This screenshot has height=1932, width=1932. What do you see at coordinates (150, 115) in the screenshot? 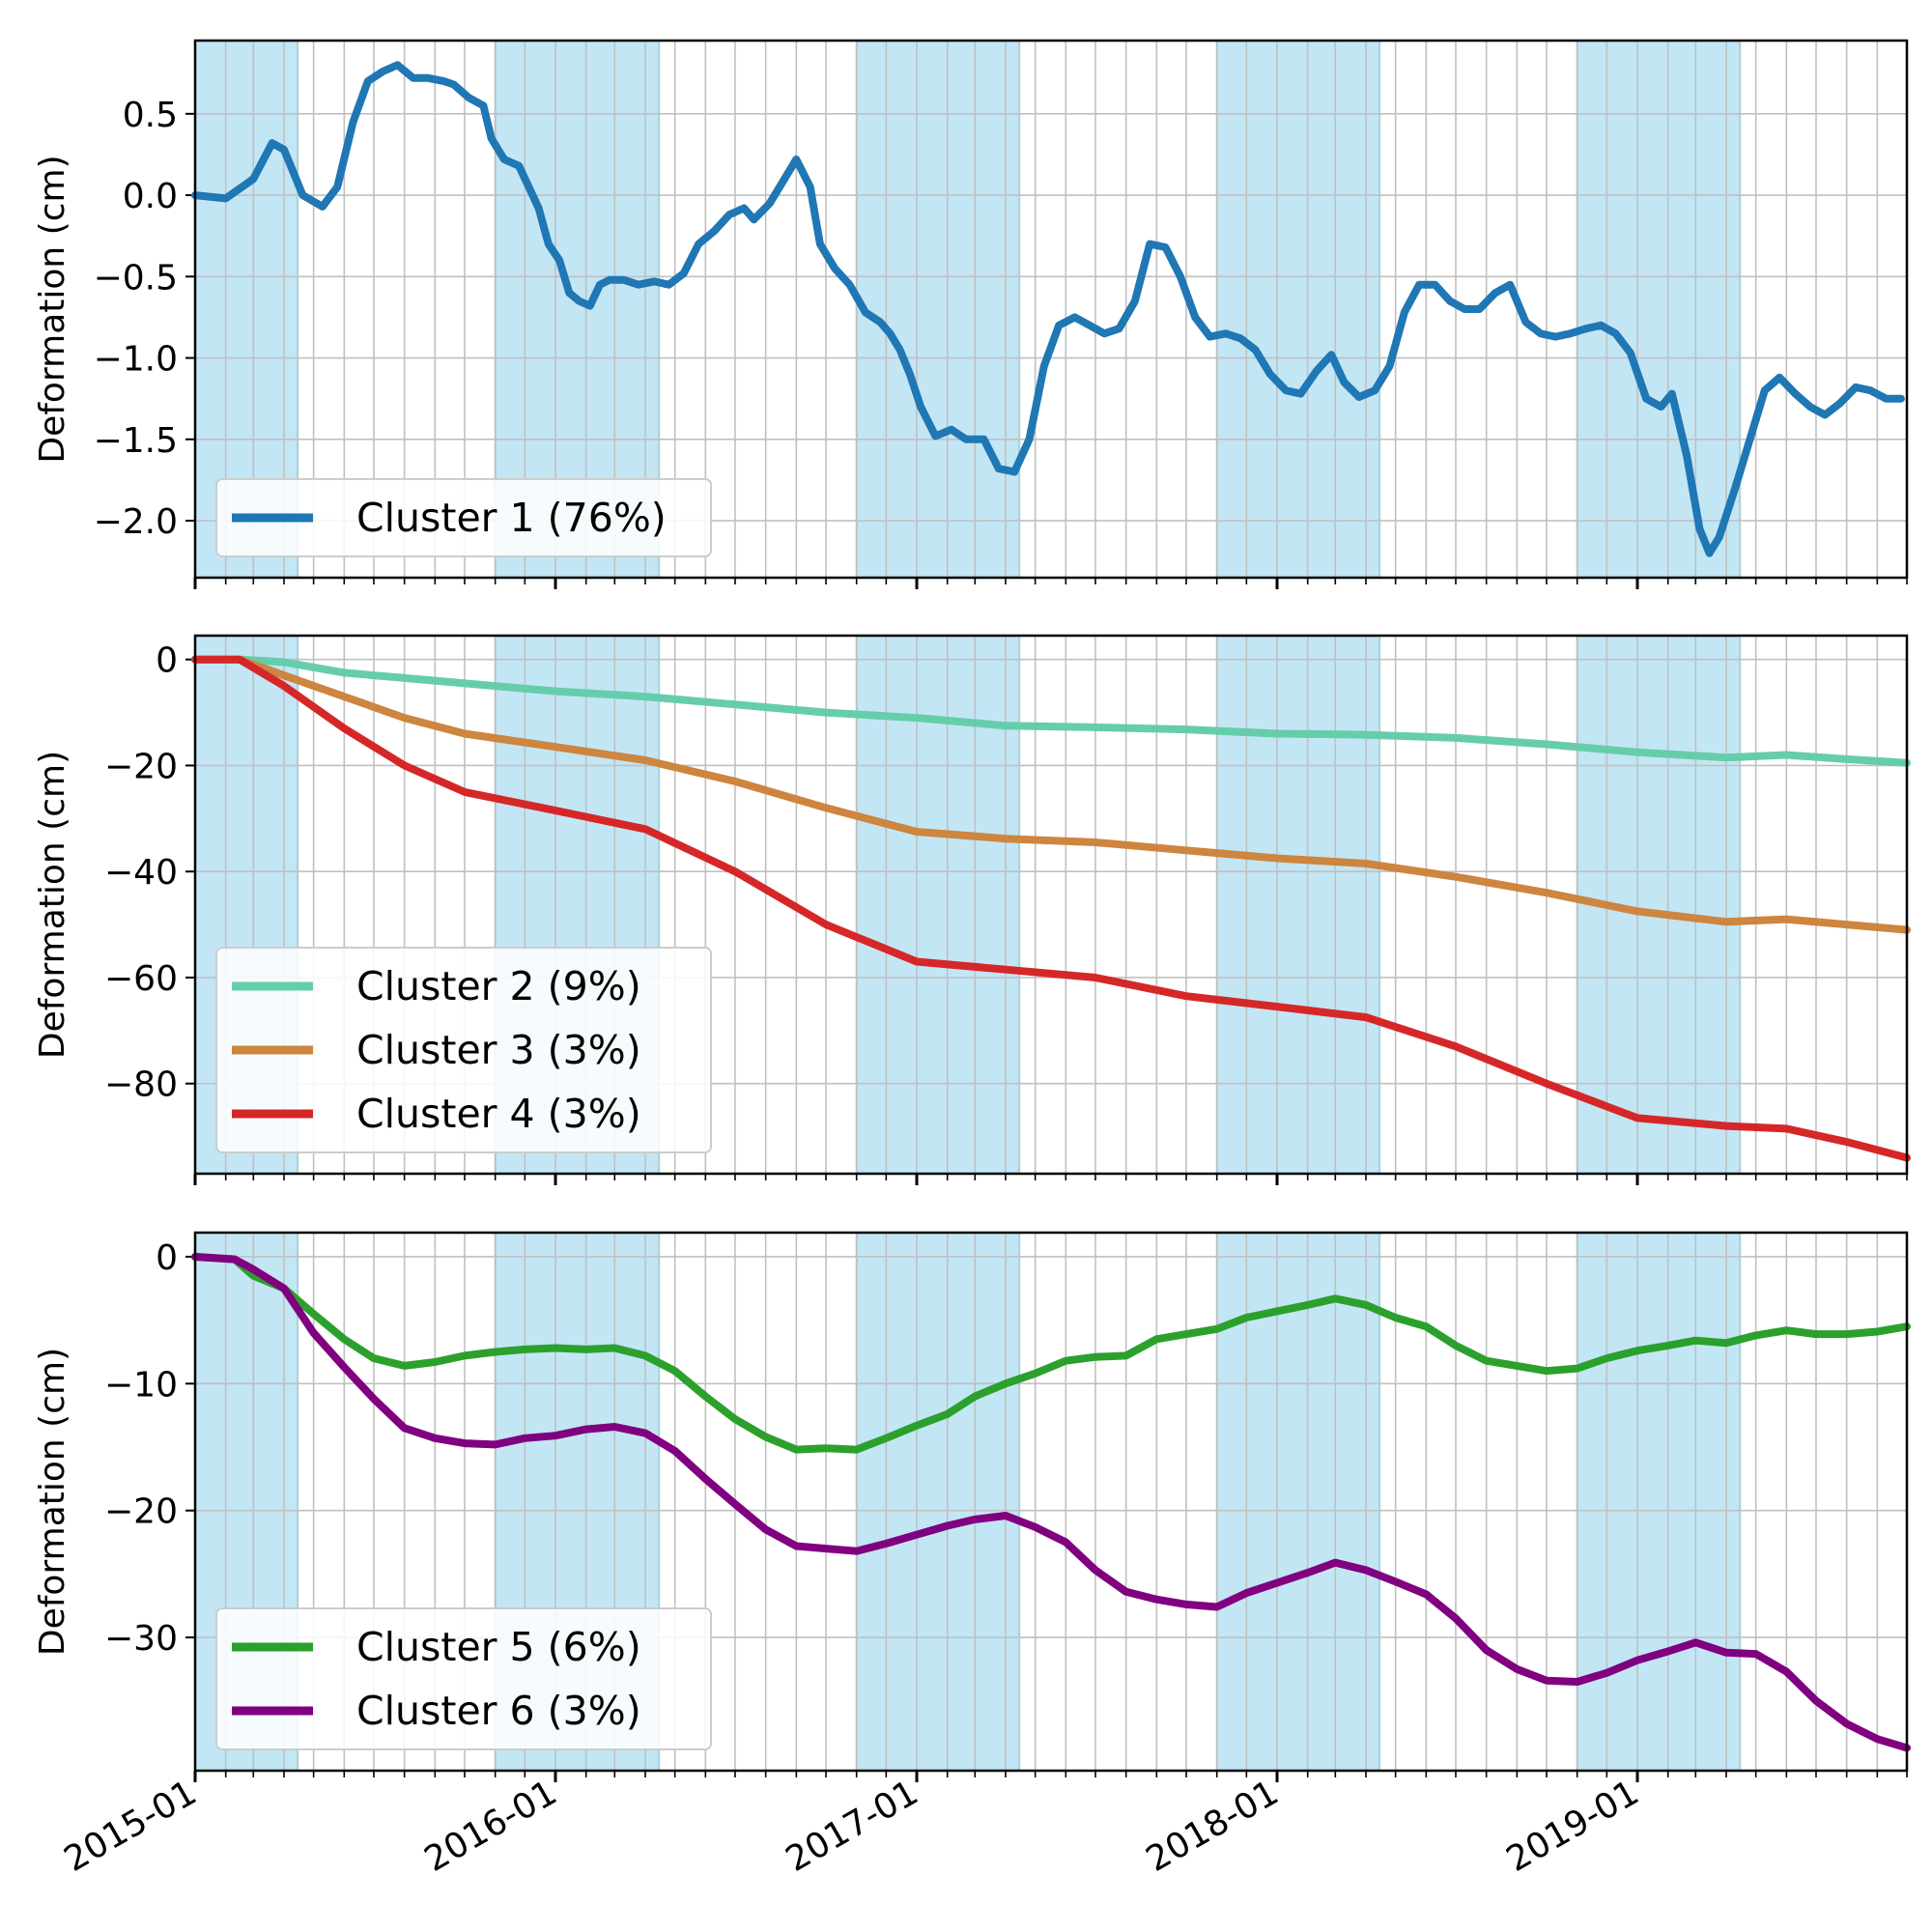
I see `y-tick-label: 0.5` at bounding box center [150, 115].